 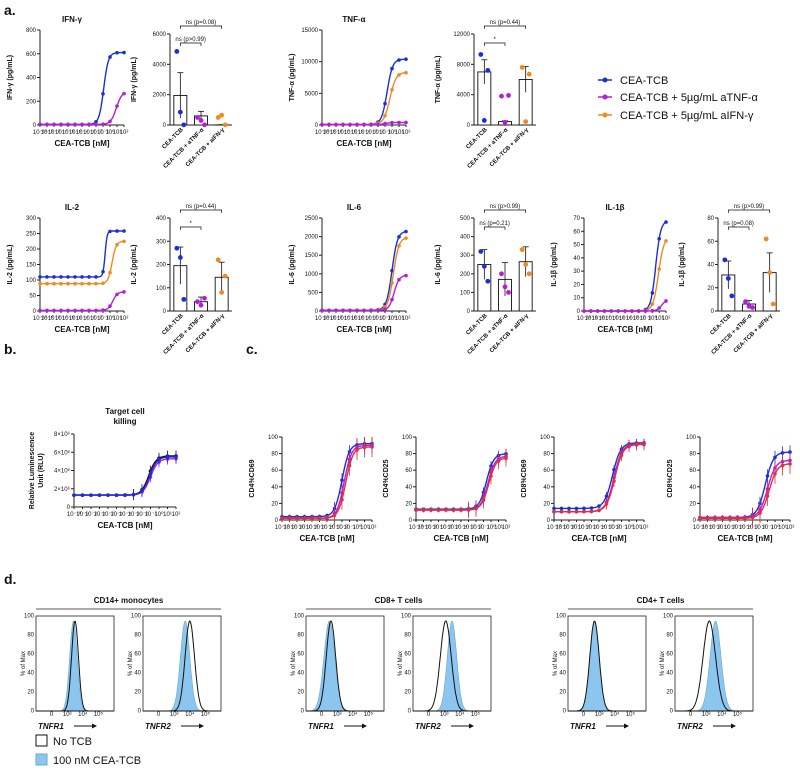 What do you see at coordinates (10, 77) in the screenshot?
I see `y-axis-label: IFN-γ (pg/mL)` at bounding box center [10, 77].